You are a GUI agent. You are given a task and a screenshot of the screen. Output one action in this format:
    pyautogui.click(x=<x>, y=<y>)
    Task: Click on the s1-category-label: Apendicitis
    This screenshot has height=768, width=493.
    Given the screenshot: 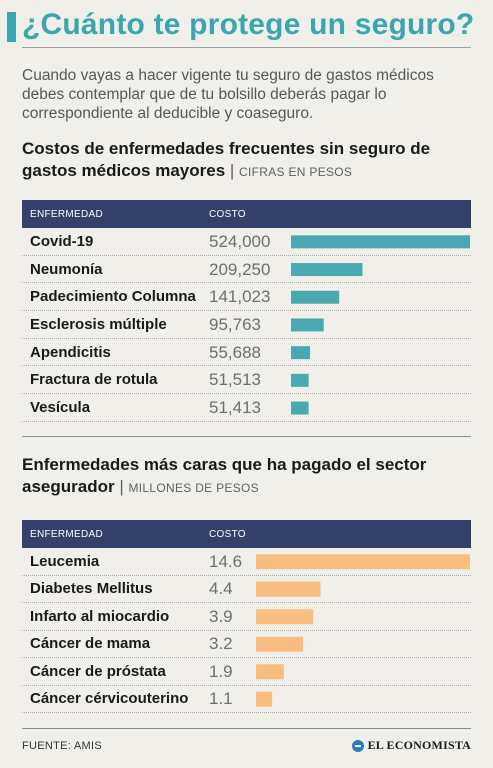 What is the action you would take?
    pyautogui.click(x=70, y=352)
    